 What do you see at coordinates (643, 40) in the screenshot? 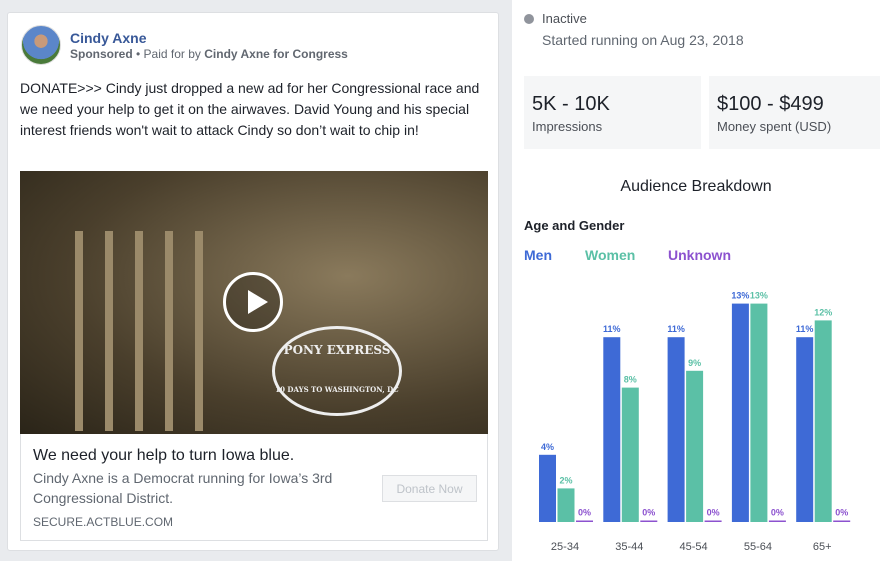
I see `start-date: Started running on Aug 23, 2018` at bounding box center [643, 40].